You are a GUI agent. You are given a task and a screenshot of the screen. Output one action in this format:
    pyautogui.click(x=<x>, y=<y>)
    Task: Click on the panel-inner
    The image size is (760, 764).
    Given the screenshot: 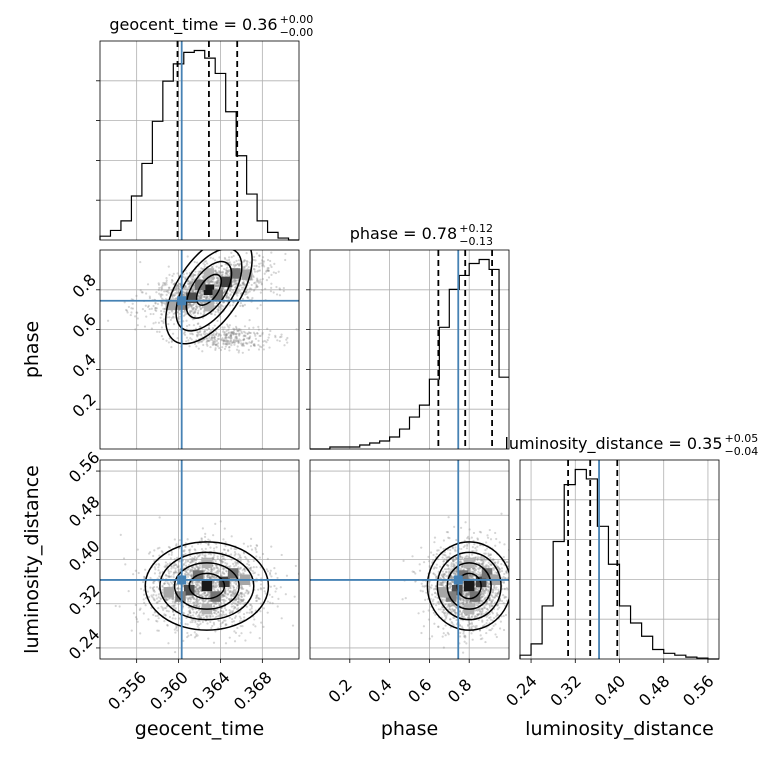 What is the action you would take?
    pyautogui.click(x=210, y=335)
    